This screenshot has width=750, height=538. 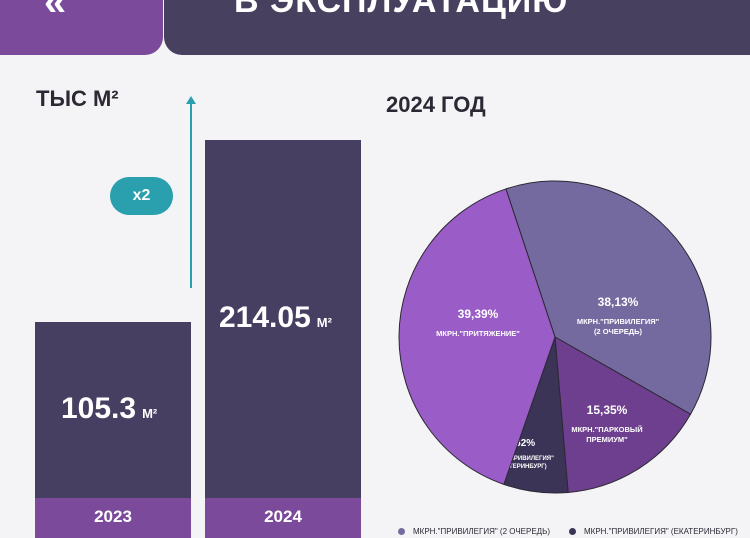 What do you see at coordinates (113, 518) in the screenshot?
I see `bar-category-label: 2023` at bounding box center [113, 518].